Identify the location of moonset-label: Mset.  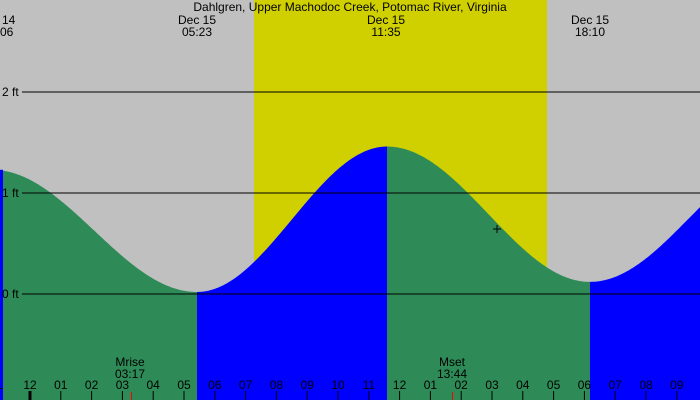
(451, 362).